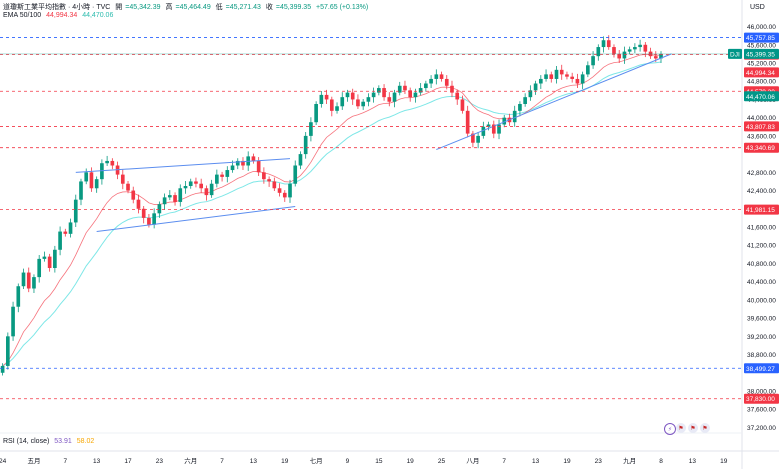  I want to click on flag-icon-2: ⚑, so click(693, 428).